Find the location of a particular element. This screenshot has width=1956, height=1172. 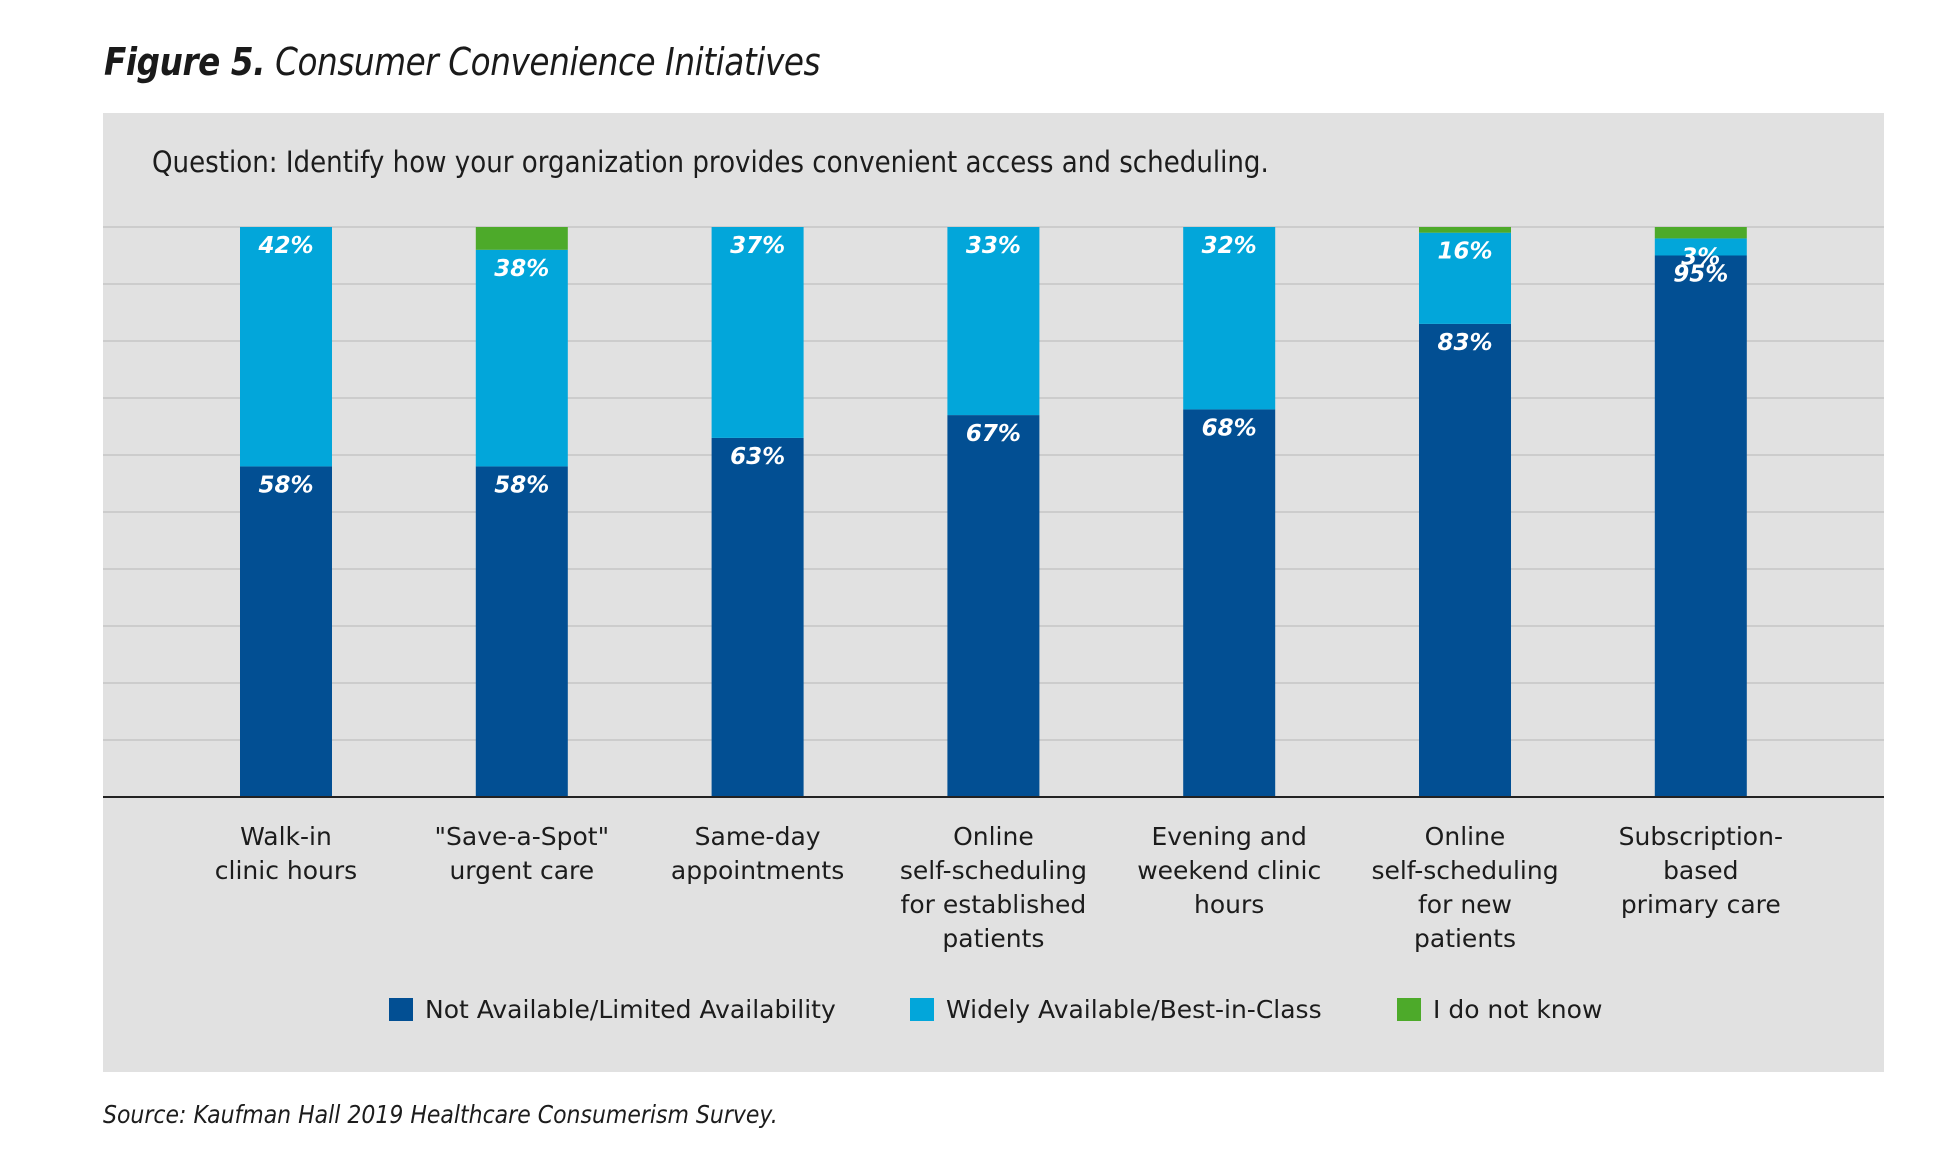

legend-item-widely-available: Widely Available/Best-in-Class is located at coordinates (1116, 1009).